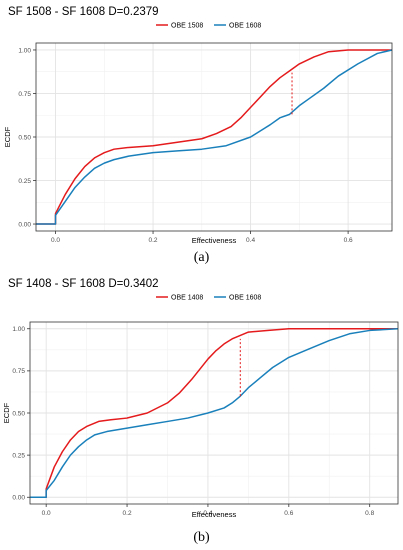 The width and height of the screenshot is (403, 550). Describe the element at coordinates (201, 257) in the screenshot. I see `figure-caption: (a)` at that location.